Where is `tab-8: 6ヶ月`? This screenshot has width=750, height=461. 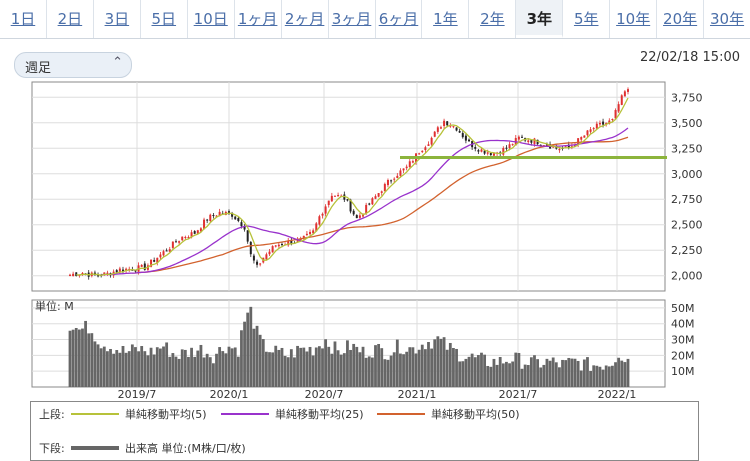
tab-8: 6ヶ月 is located at coordinates (399, 19).